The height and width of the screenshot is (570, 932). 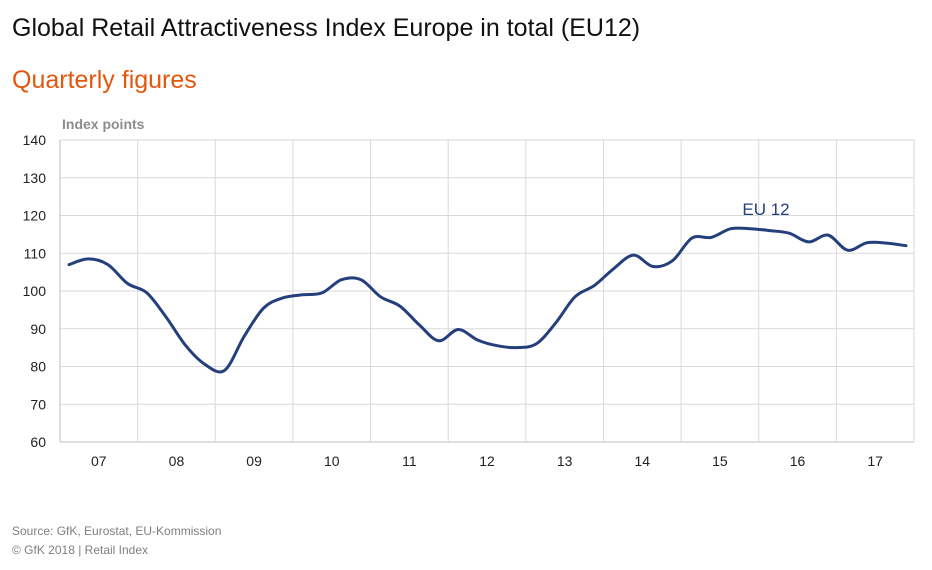 I want to click on x-tick-13: 13, so click(x=565, y=461).